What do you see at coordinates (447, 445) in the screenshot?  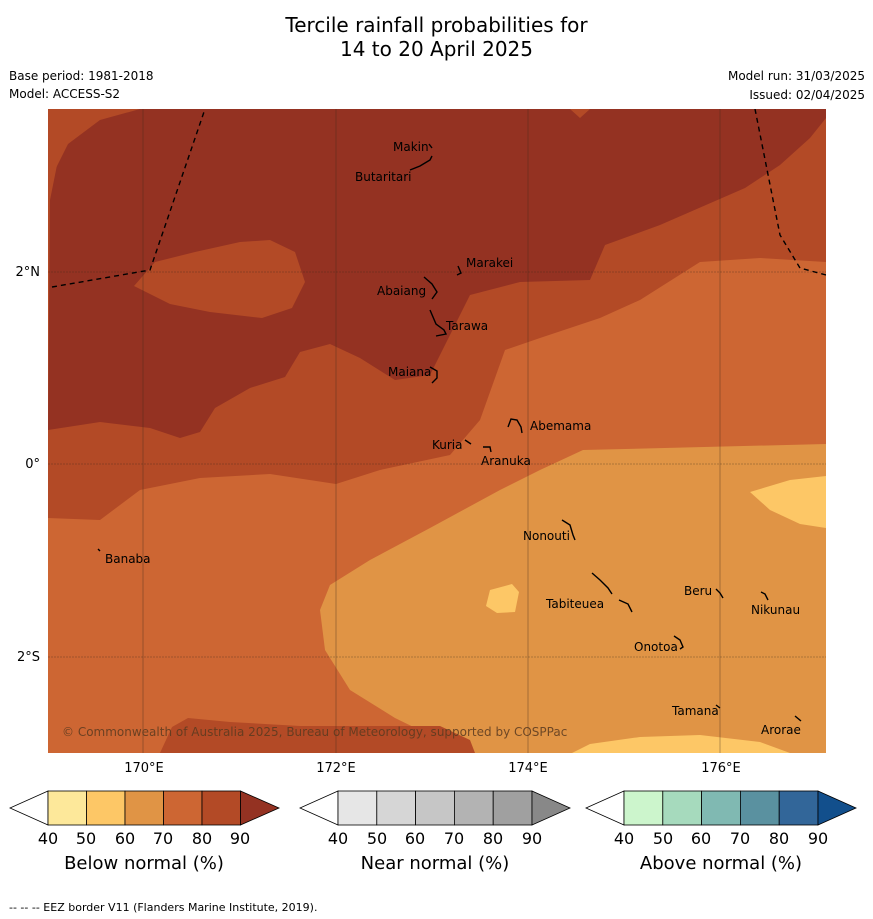 I see `place-kuria: Kuria` at bounding box center [447, 445].